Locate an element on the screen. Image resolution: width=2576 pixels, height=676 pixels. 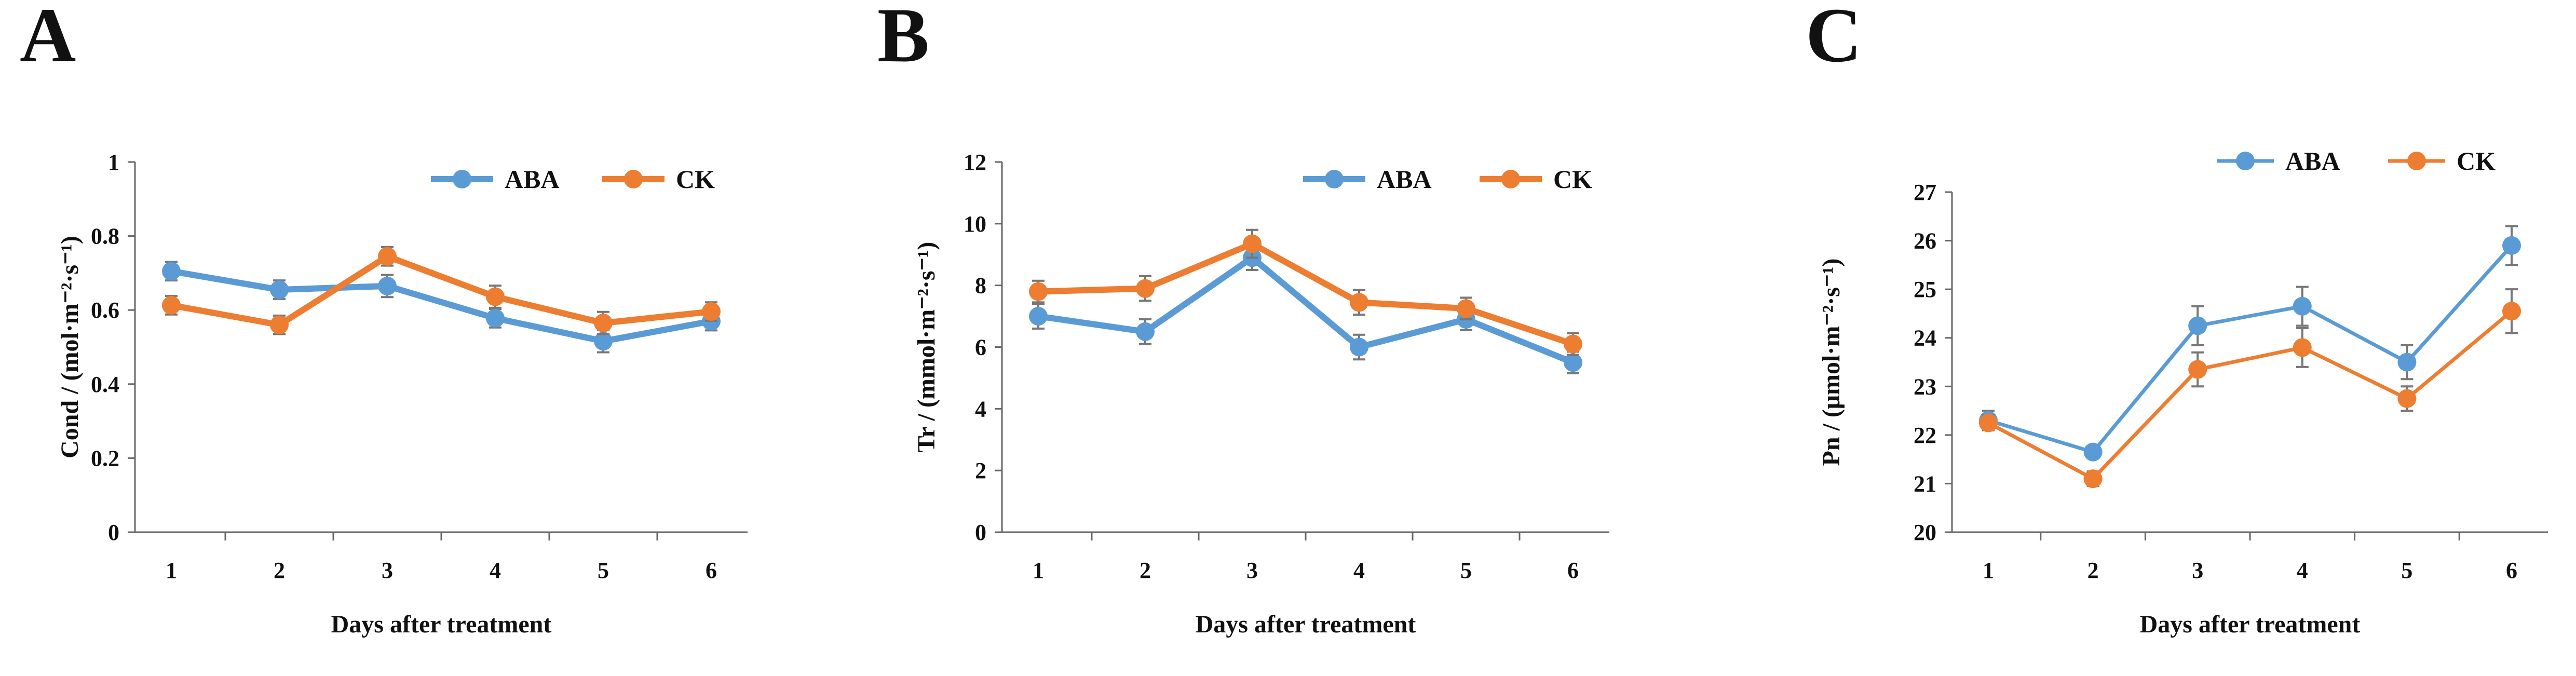
y-tick-label: 21 is located at coordinates (1925, 483).